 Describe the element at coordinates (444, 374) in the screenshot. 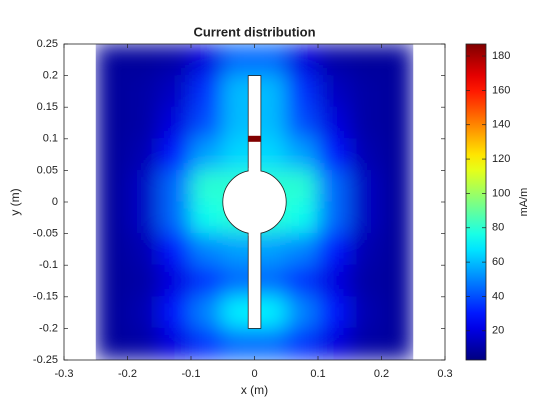

I see `x-tick-label: 0.3` at that location.